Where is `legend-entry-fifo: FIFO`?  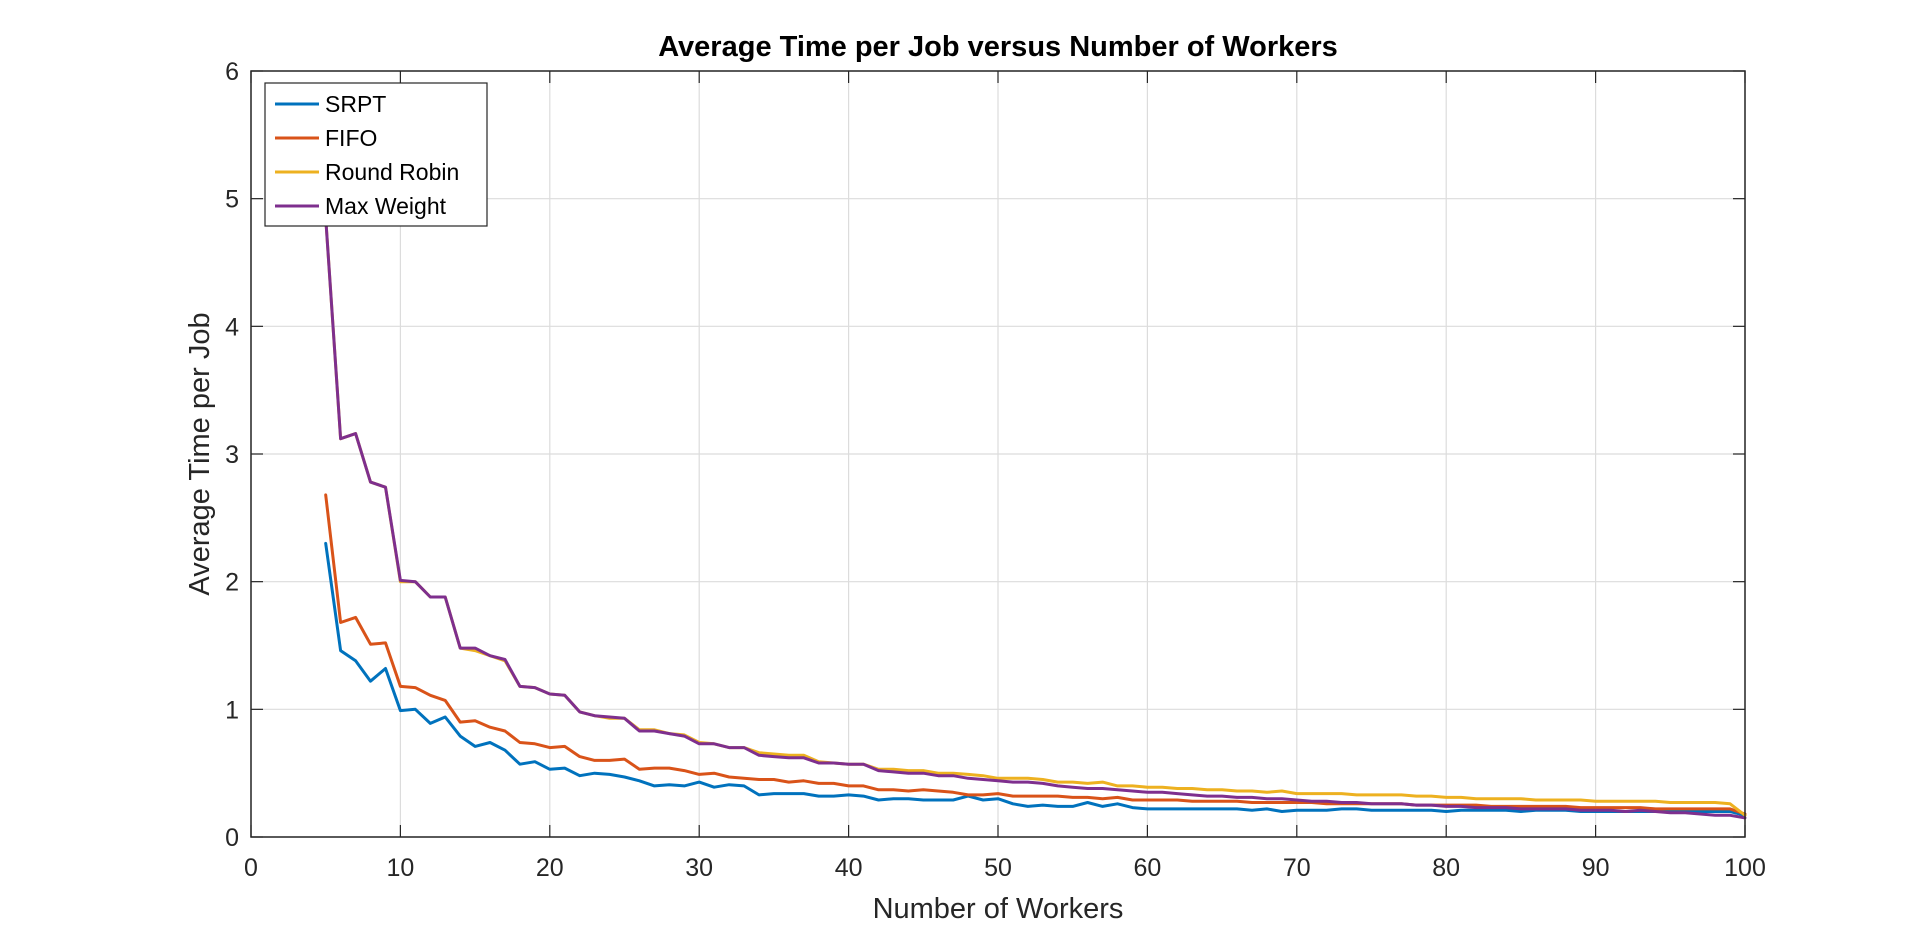
legend-entry-fifo: FIFO is located at coordinates (326, 138).